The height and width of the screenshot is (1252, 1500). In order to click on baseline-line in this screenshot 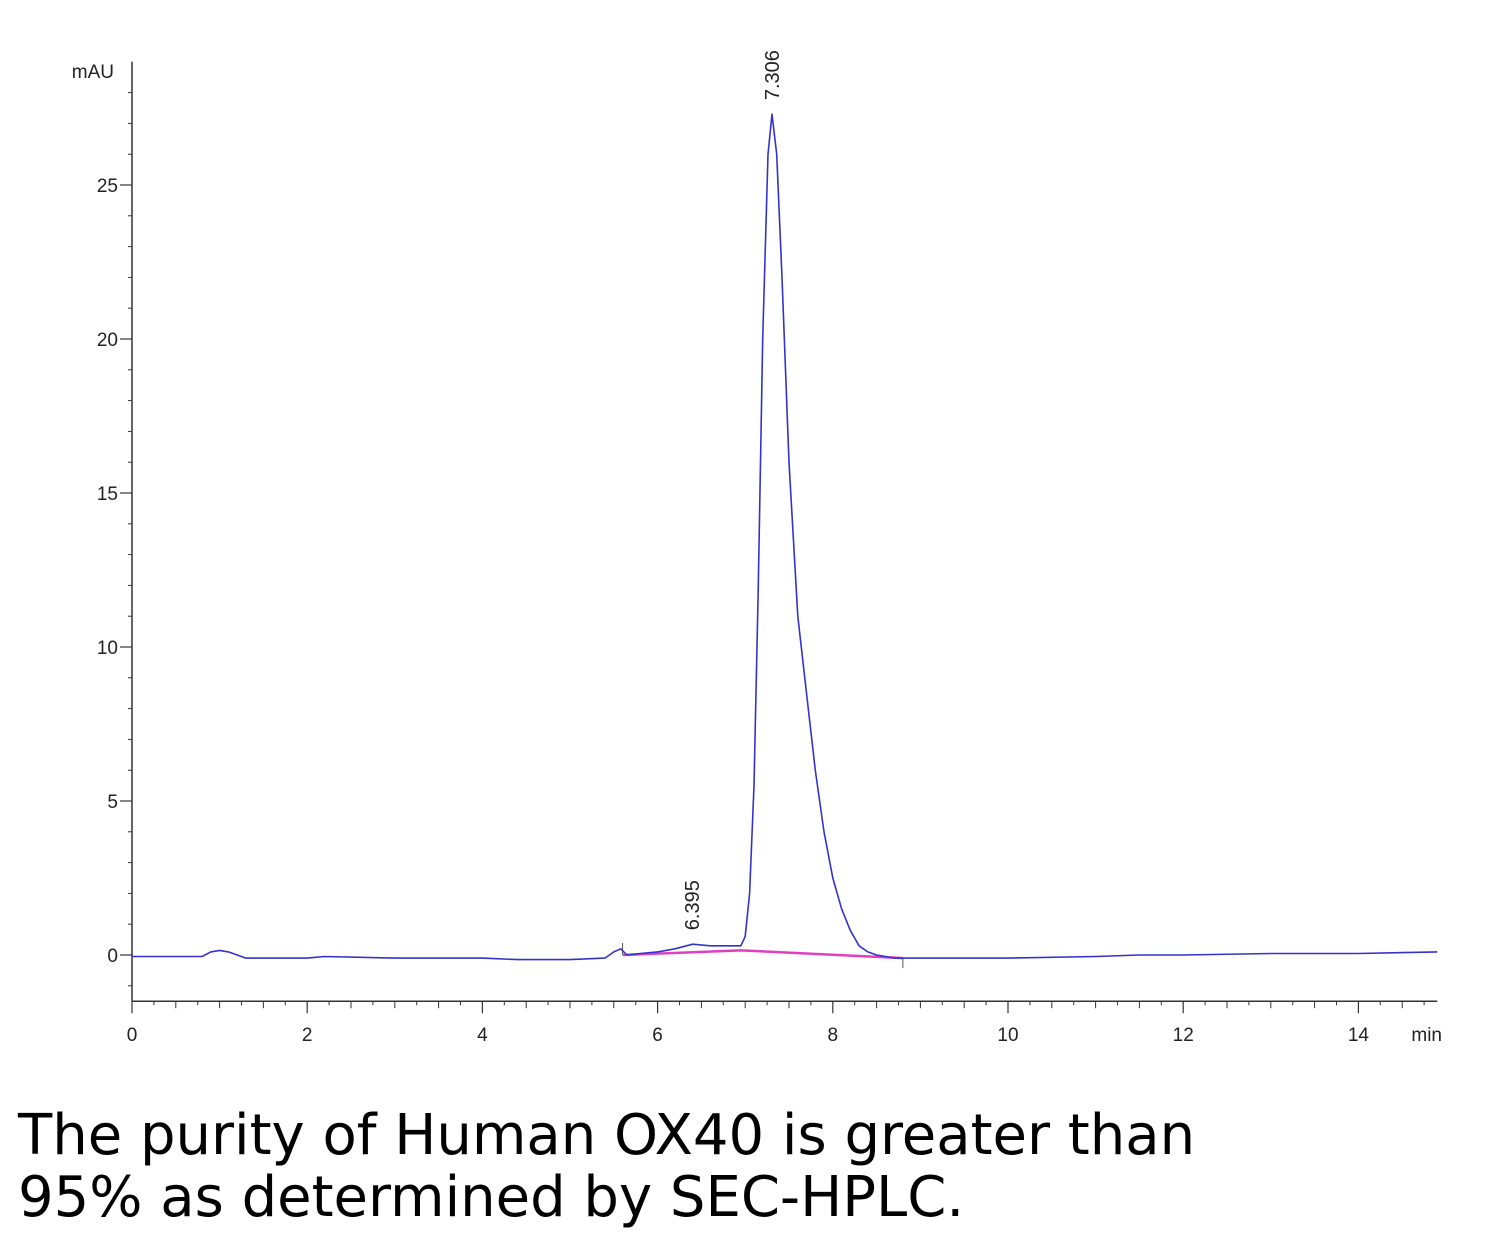, I will do `click(762, 954)`.